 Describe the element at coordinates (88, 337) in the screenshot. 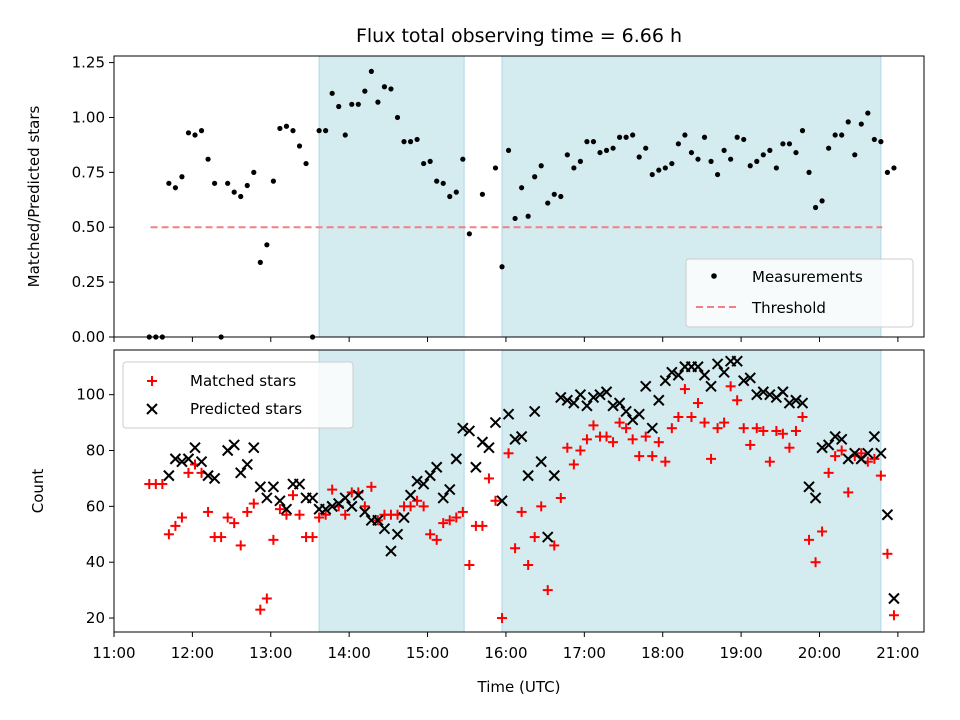

I see `y-tick-label: 0.00` at that location.